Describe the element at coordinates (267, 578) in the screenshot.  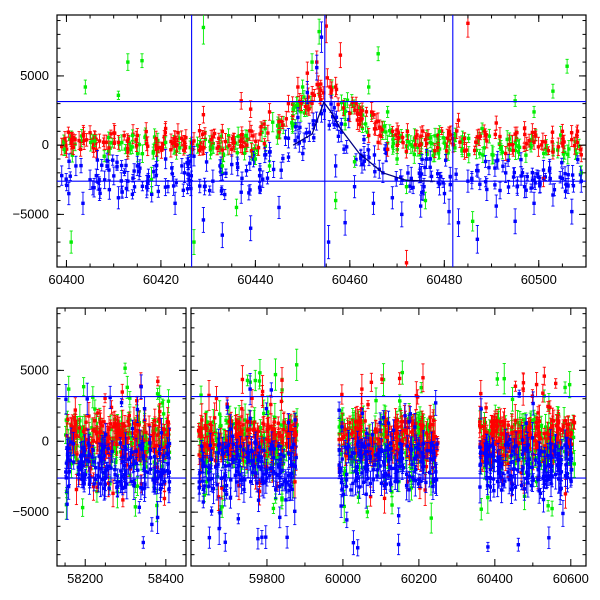
I see `x-tick-label: 59800` at that location.